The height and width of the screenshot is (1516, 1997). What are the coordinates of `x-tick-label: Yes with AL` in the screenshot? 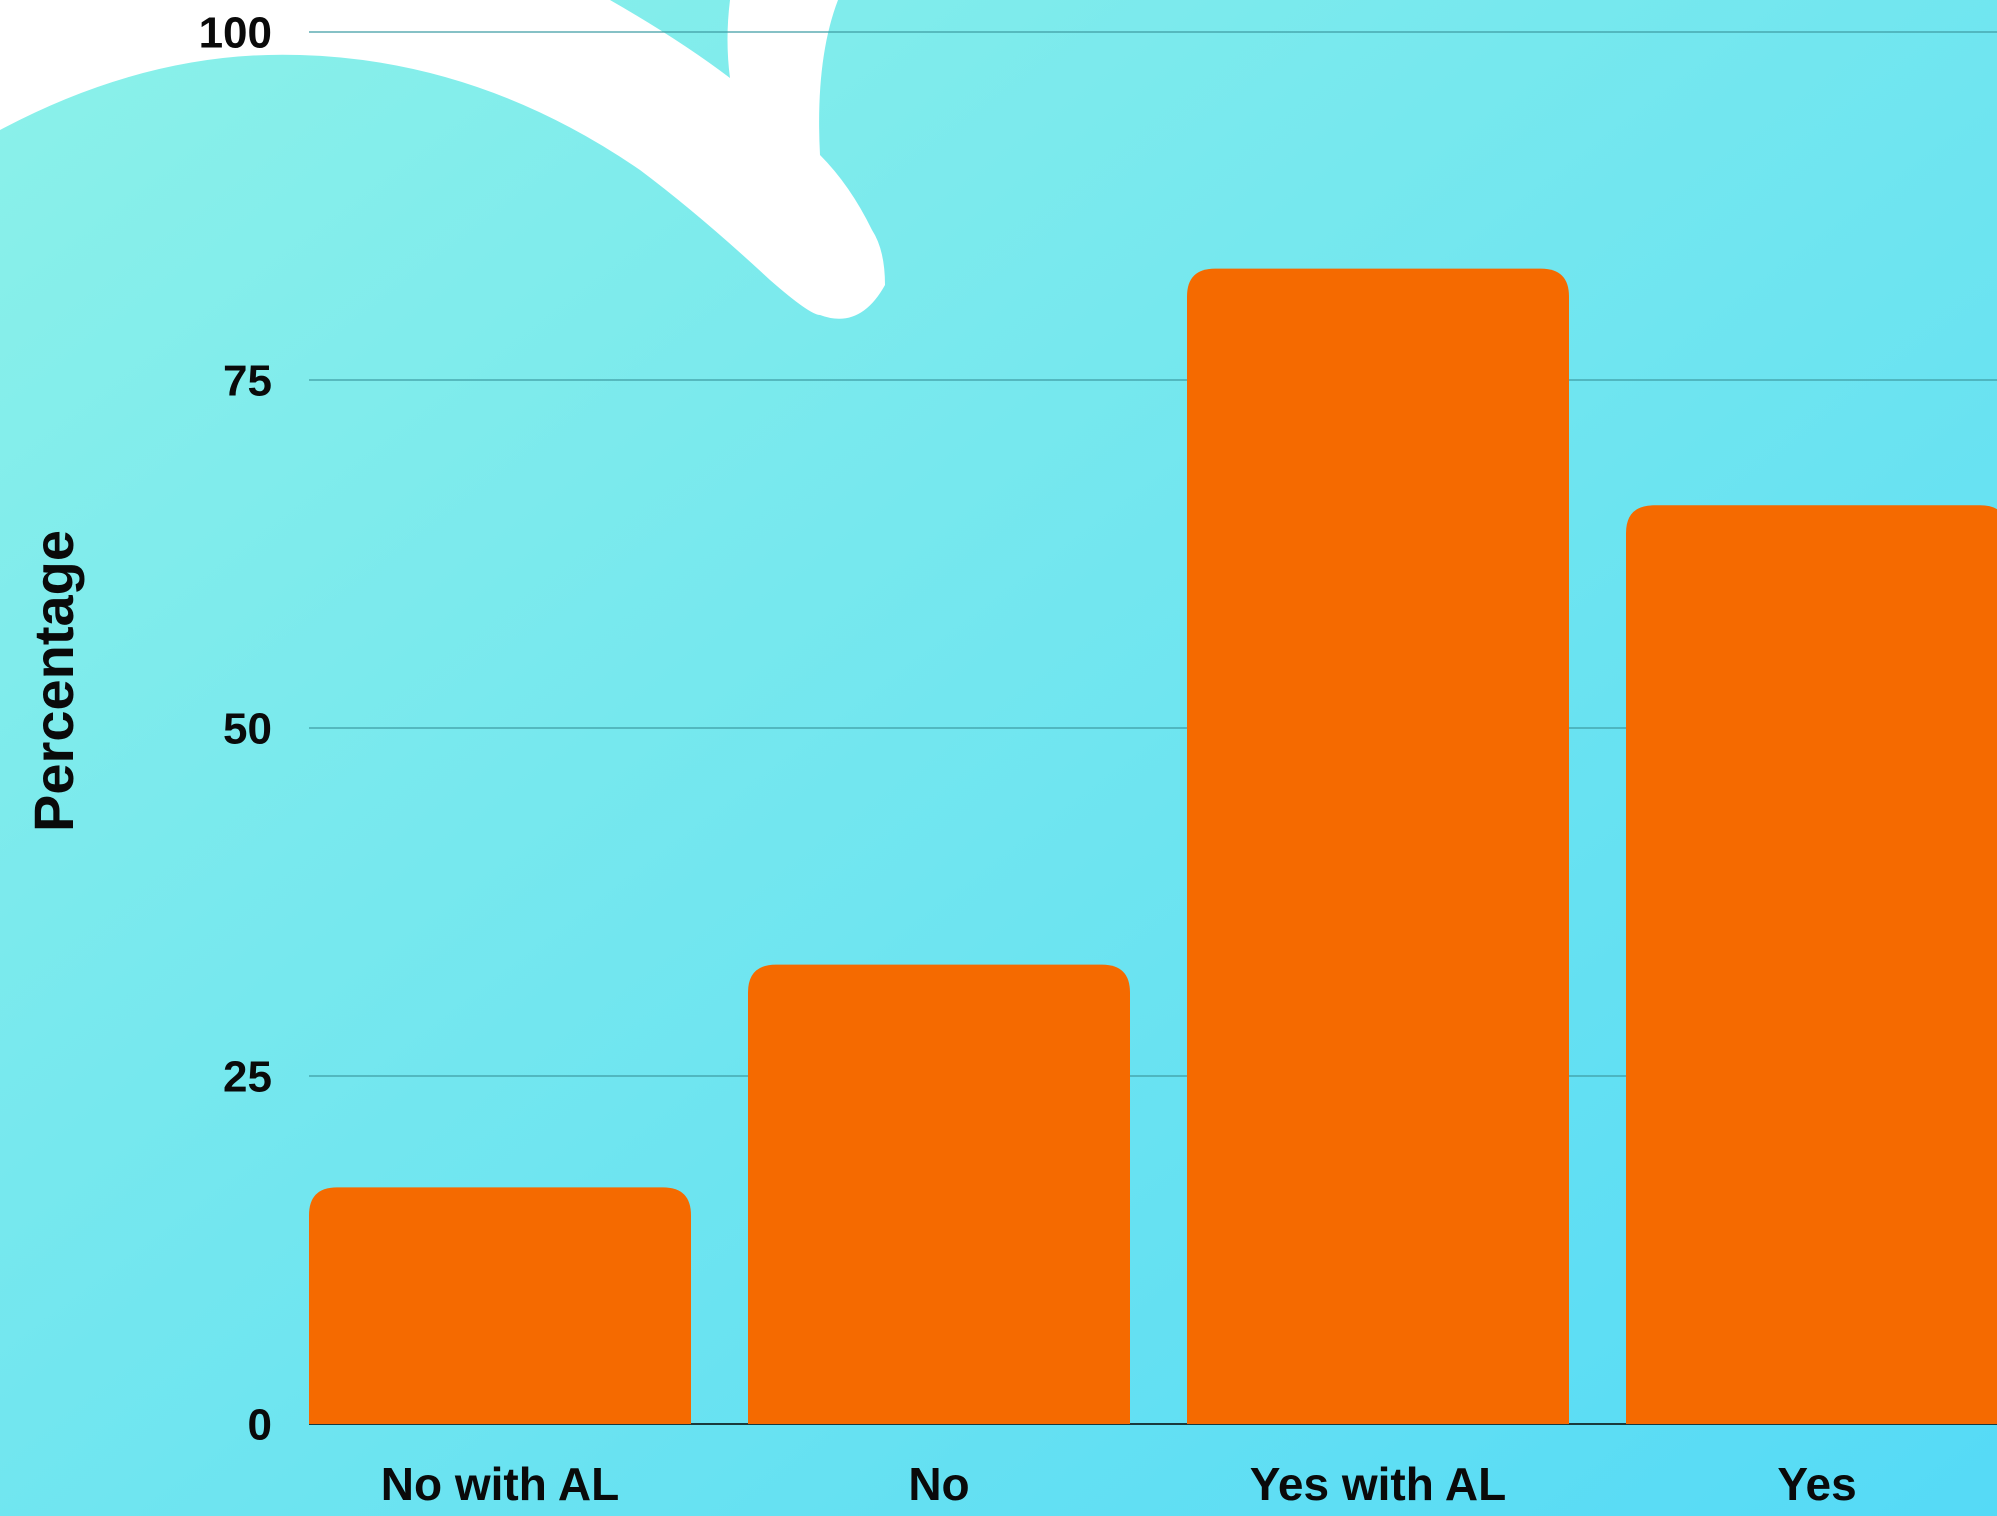 It's located at (1378, 1484).